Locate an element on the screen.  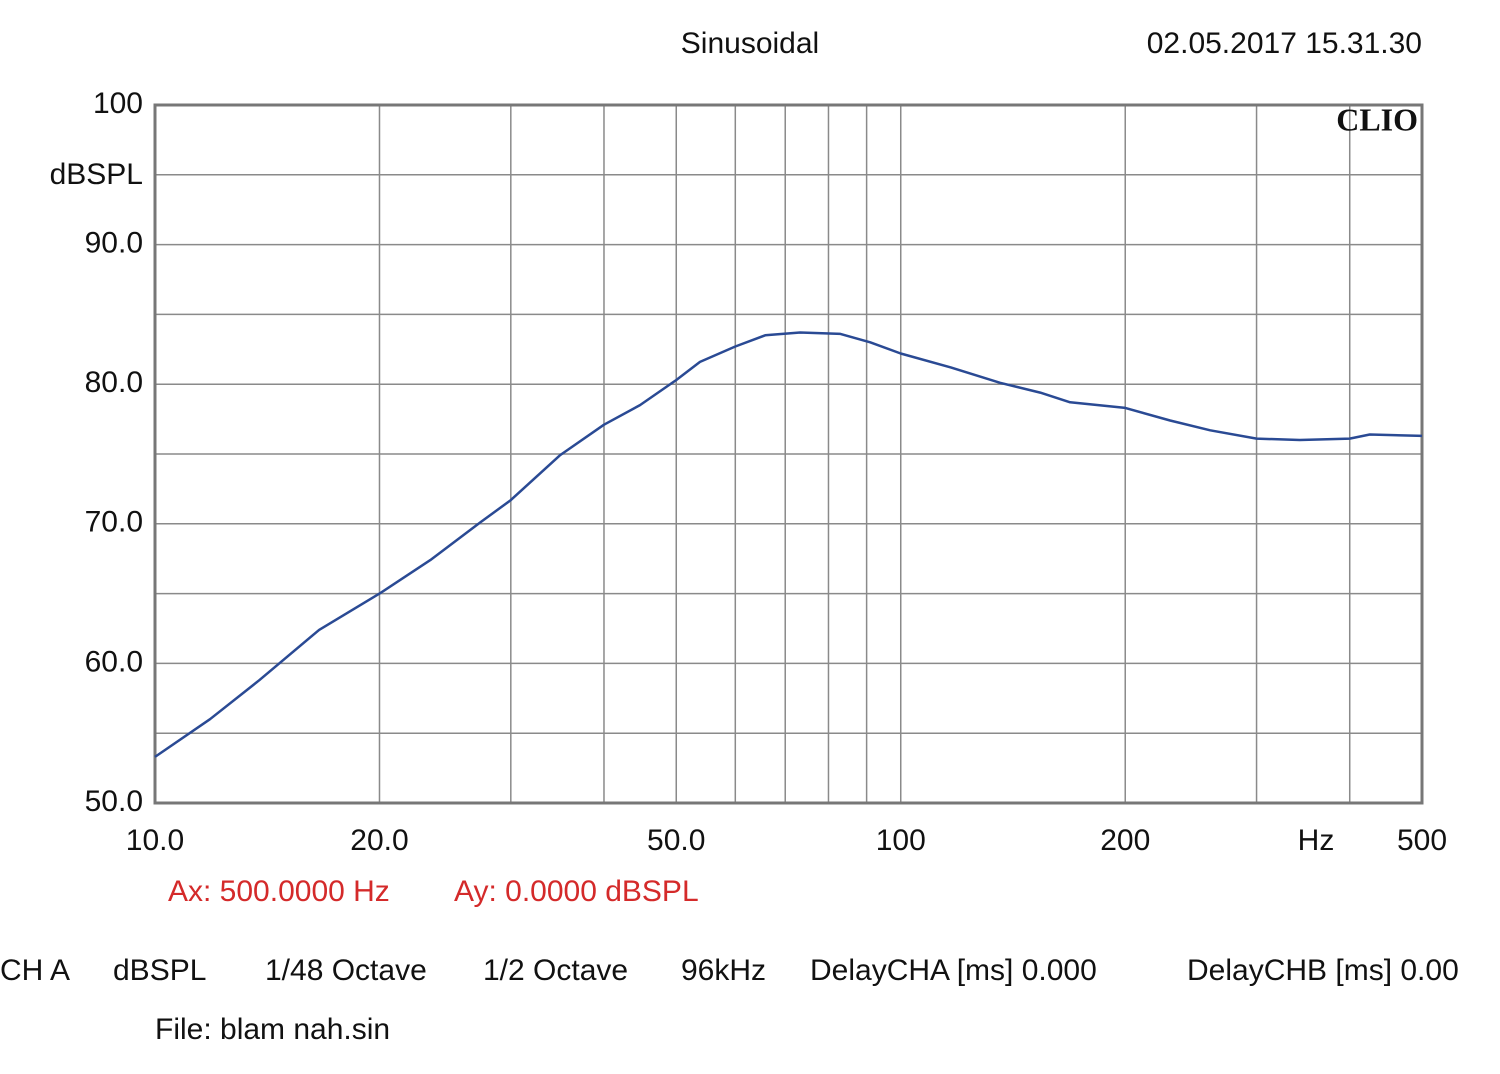
y-tick-label: 100 is located at coordinates (118, 103).